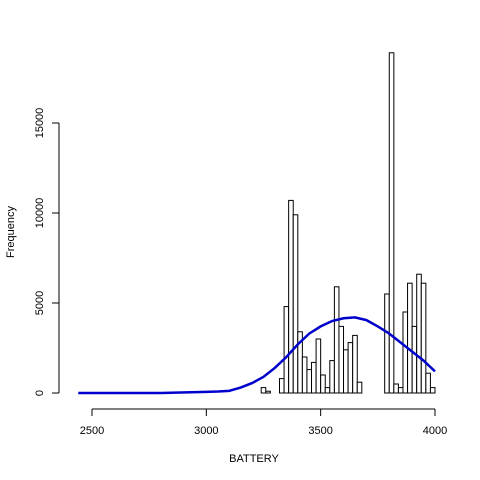 This screenshot has width=480, height=480. What do you see at coordinates (47, 252) in the screenshot?
I see `y-axis: 0 5000 10000 15000` at bounding box center [47, 252].